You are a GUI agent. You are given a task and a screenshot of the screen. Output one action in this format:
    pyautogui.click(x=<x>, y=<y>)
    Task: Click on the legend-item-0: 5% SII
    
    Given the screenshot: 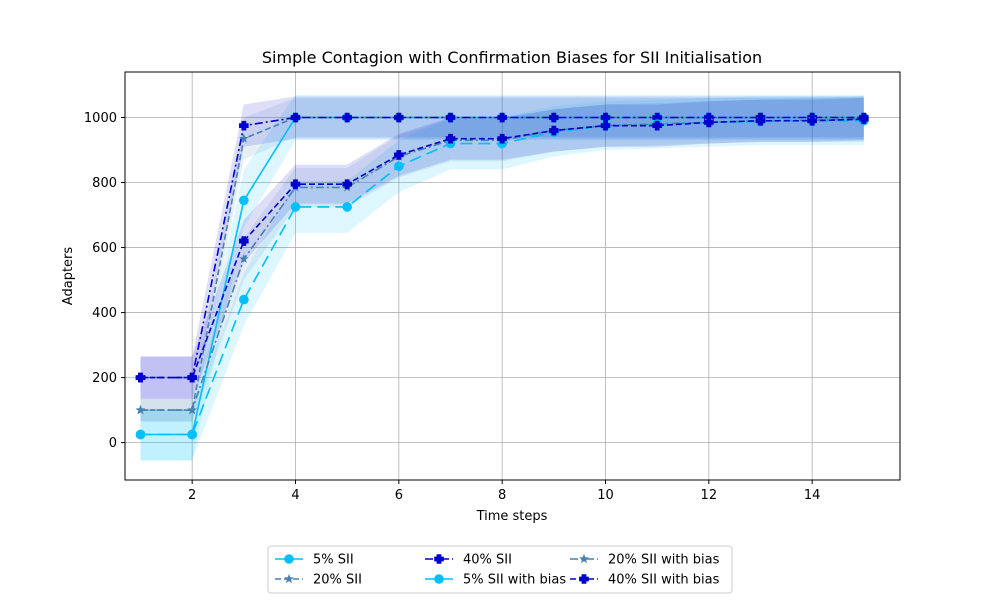 What is the action you would take?
    pyautogui.click(x=314, y=560)
    